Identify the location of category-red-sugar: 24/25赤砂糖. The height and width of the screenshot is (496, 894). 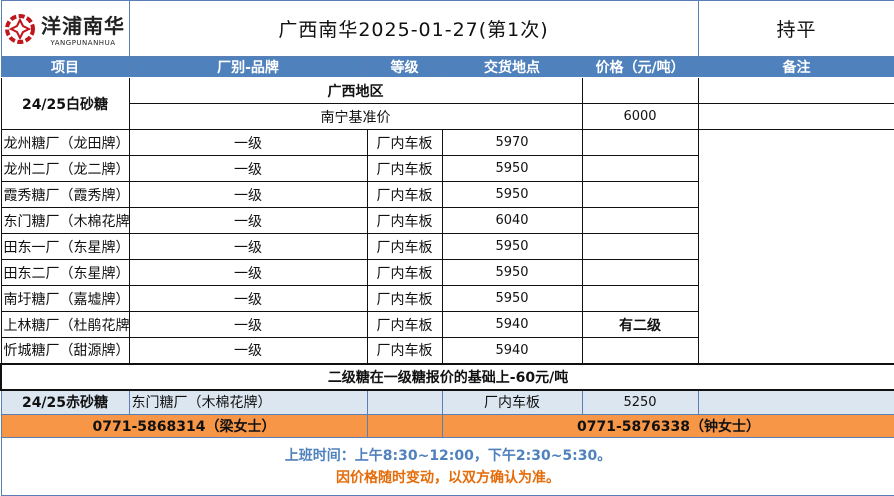
(65, 402).